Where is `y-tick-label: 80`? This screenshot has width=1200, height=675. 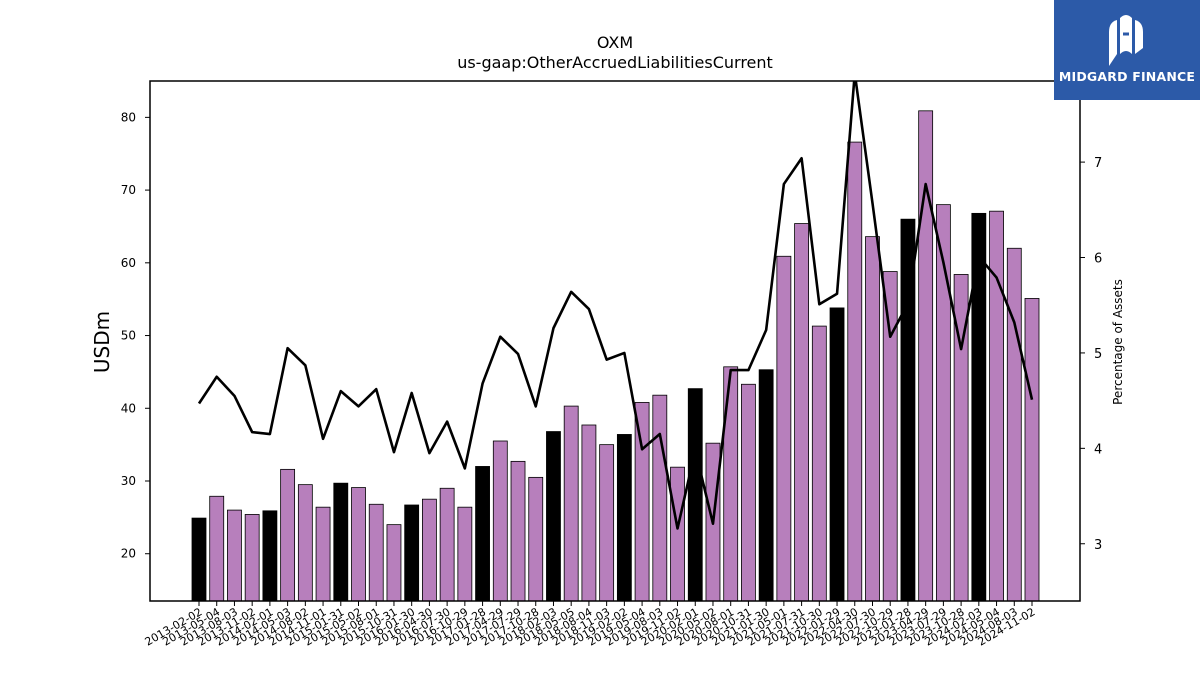 y-tick-label: 80 is located at coordinates (128, 117).